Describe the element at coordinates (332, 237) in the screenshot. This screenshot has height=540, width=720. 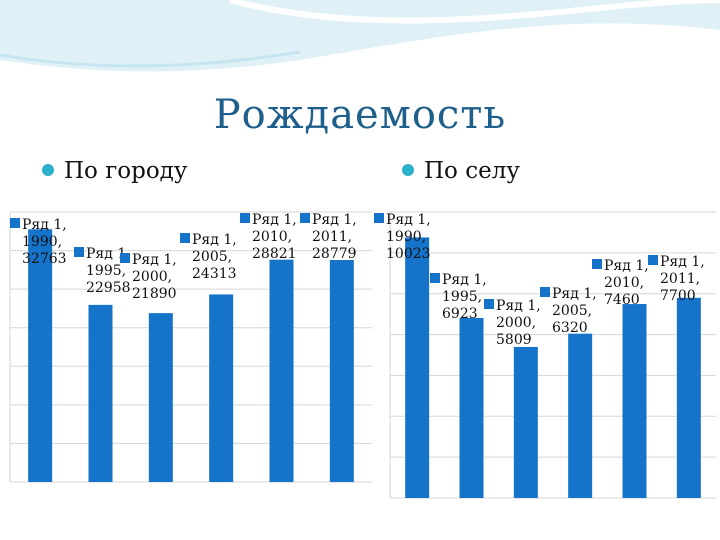
I see `city-data-label: 2011,` at that location.